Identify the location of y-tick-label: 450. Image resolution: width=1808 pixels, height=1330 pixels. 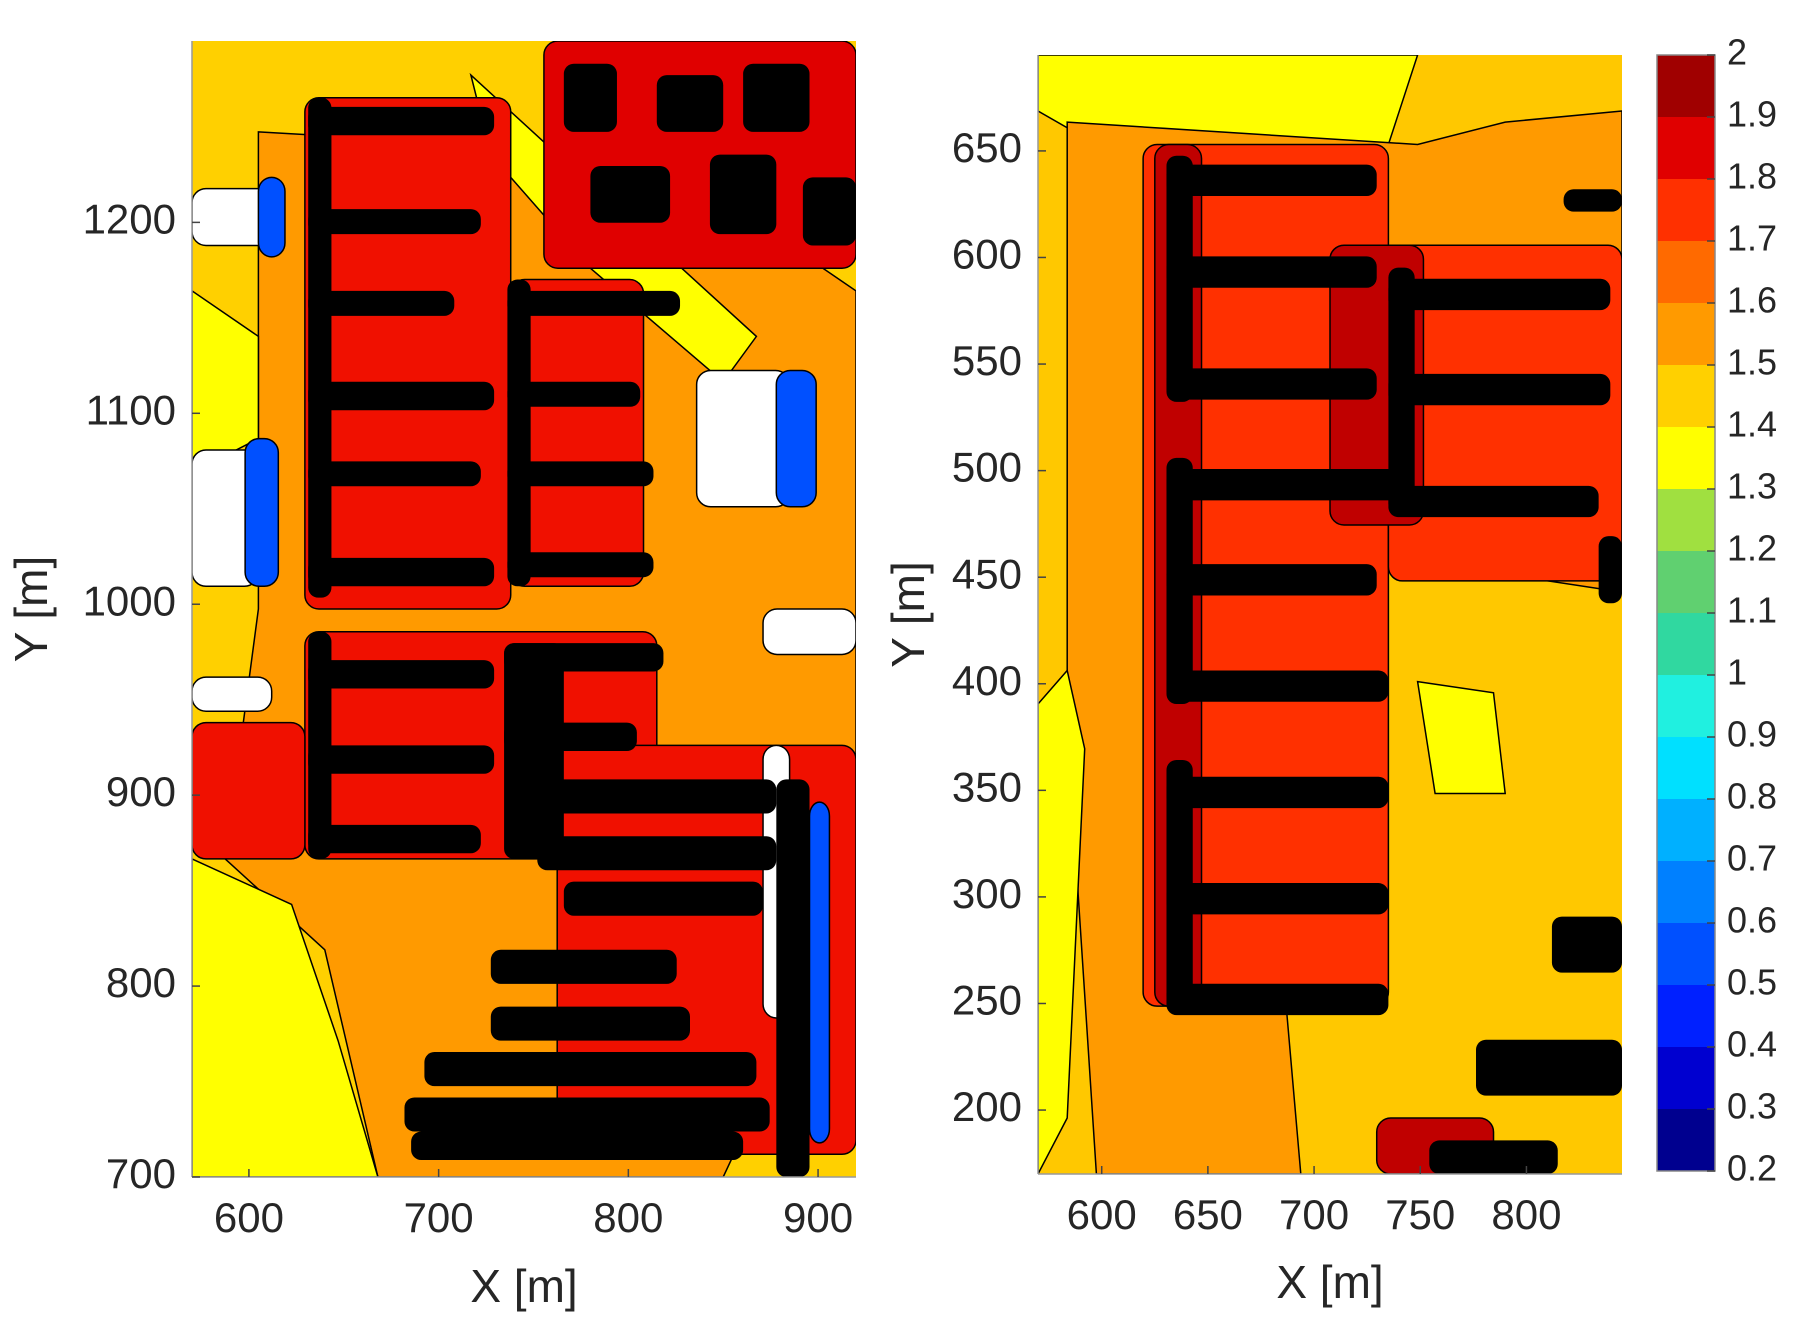
(987, 573).